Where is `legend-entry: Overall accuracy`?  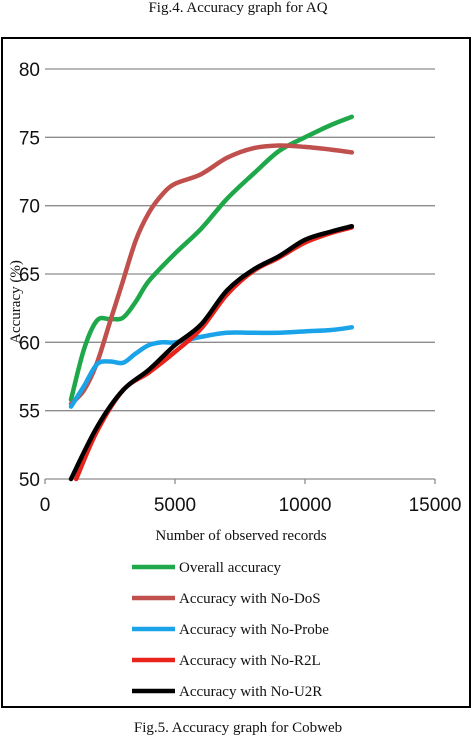 legend-entry: Overall accuracy is located at coordinates (230, 568).